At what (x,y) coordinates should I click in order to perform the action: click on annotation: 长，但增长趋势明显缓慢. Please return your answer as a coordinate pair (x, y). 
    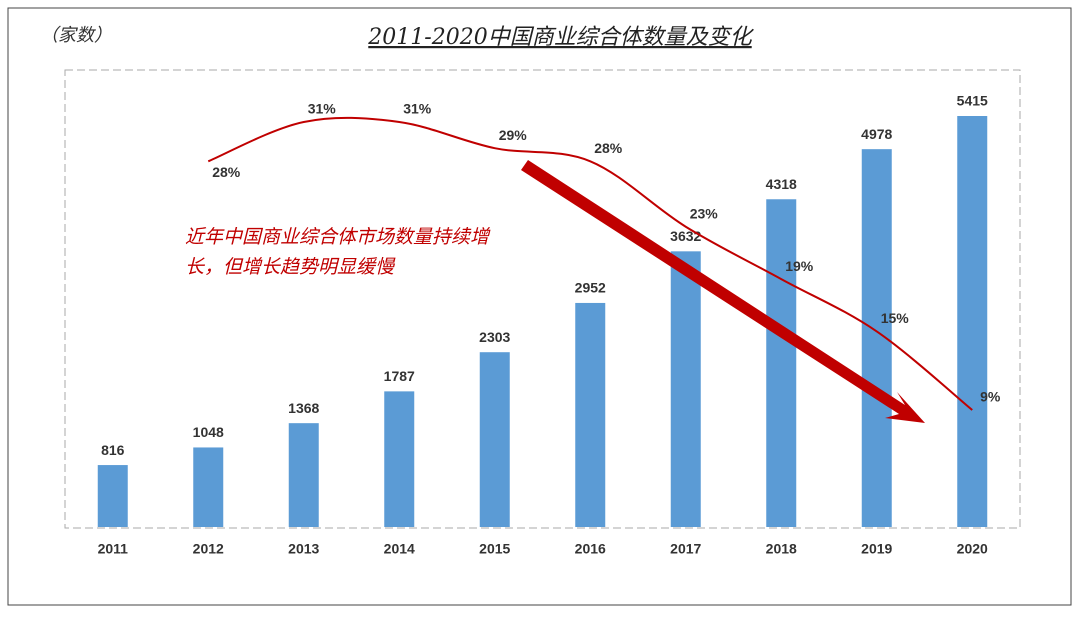
    Looking at the image, I should click on (290, 267).